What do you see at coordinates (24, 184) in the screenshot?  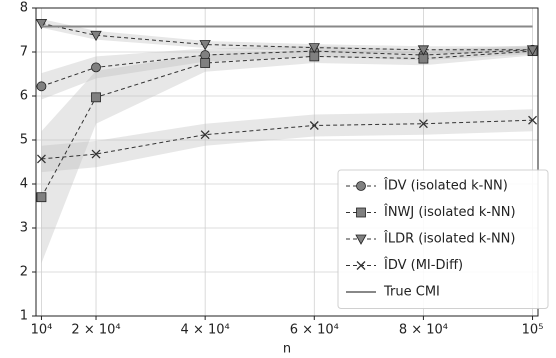 I see `y-tick-label: 4` at bounding box center [24, 184].